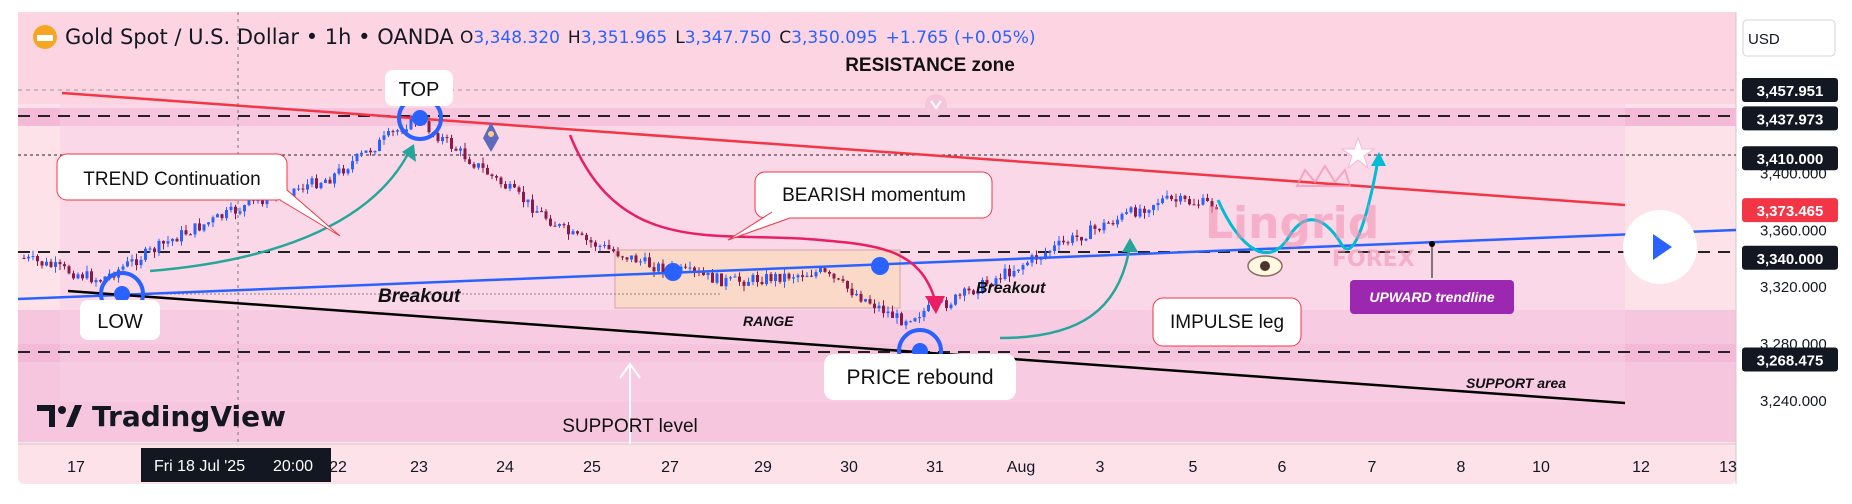 Image resolution: width=1852 pixels, height=504 pixels. Describe the element at coordinates (763, 467) in the screenshot. I see `x-tick-label: 29` at that location.